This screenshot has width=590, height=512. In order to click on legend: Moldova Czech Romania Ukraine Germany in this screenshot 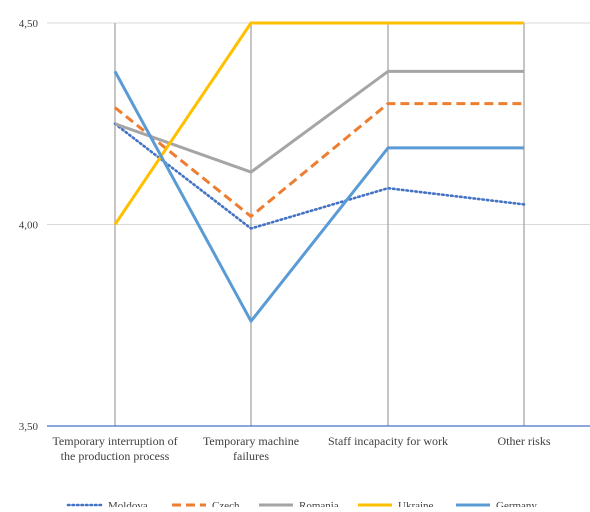, I will do `click(301, 506)`.